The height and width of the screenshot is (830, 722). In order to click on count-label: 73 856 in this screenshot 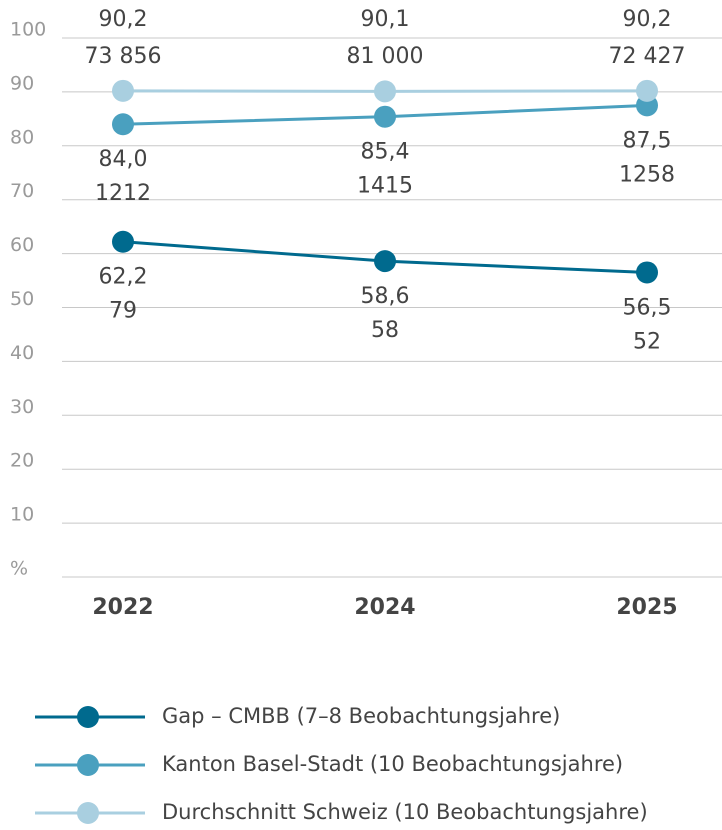, I will do `click(123, 56)`.